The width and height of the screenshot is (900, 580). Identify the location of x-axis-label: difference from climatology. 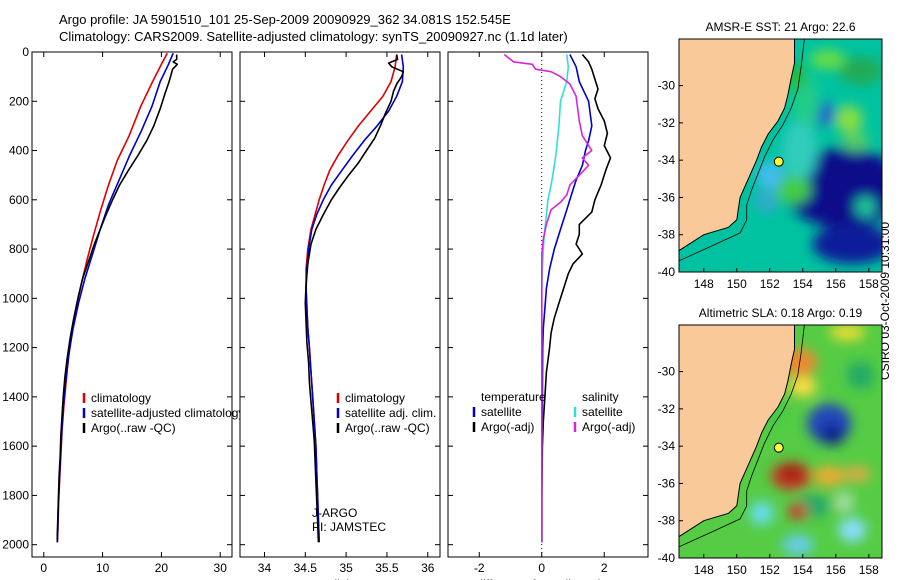
(547, 578).